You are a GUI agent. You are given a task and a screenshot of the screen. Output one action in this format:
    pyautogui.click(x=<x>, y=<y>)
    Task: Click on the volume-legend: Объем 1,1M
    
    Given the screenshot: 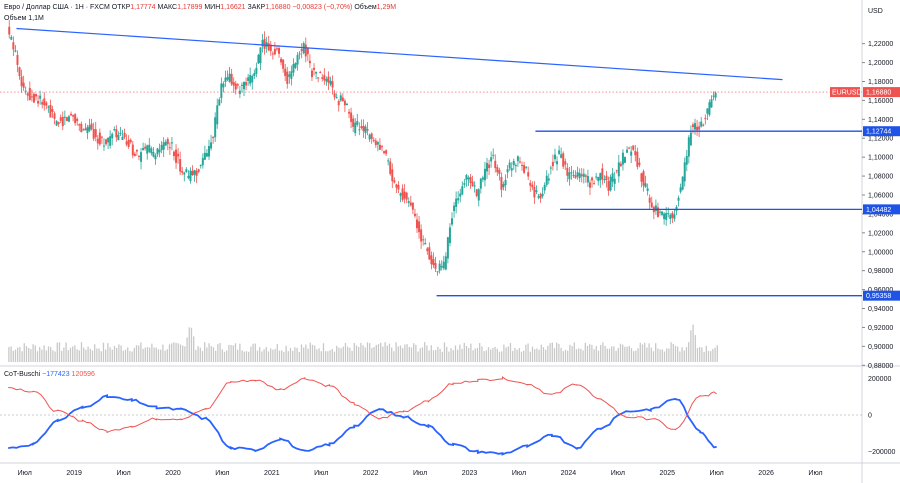 What is the action you would take?
    pyautogui.click(x=24, y=18)
    